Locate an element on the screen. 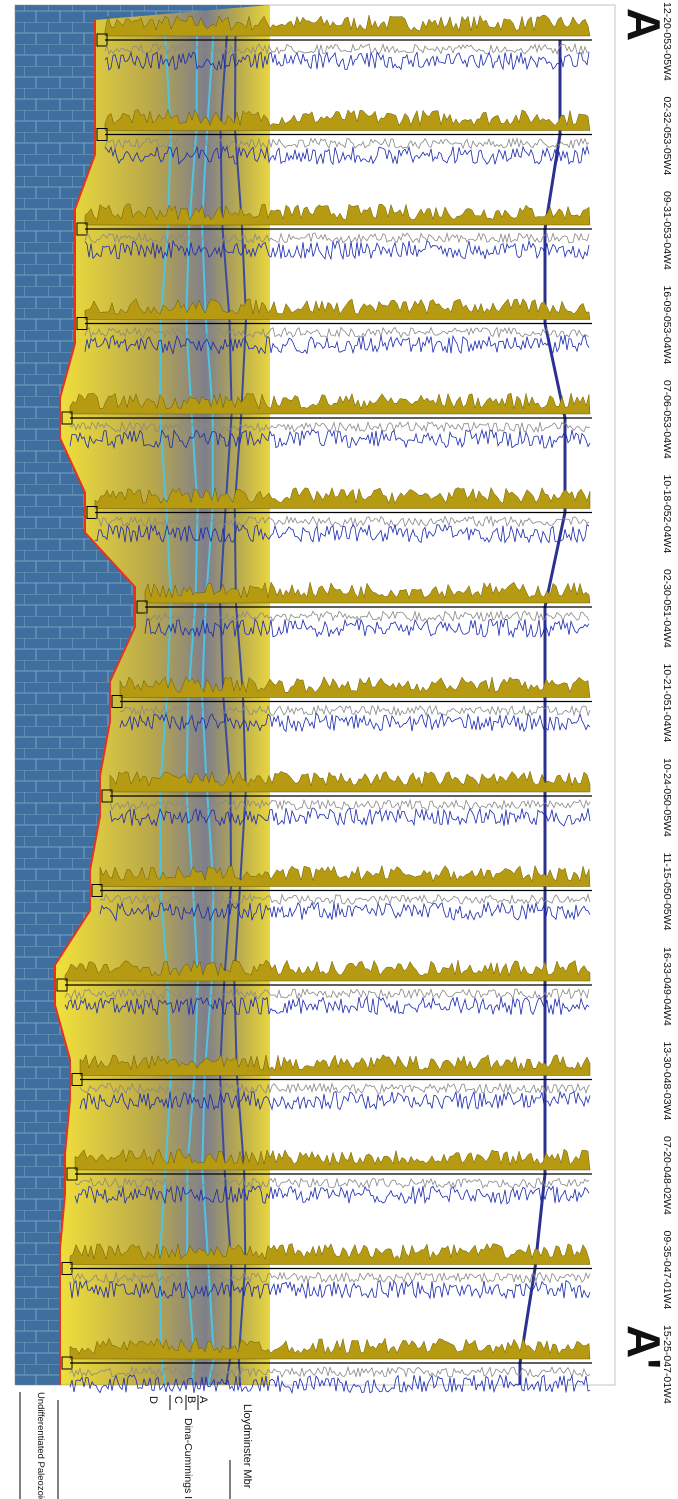  well-name: 10-24-050-05W4 is located at coordinates (667, 797).